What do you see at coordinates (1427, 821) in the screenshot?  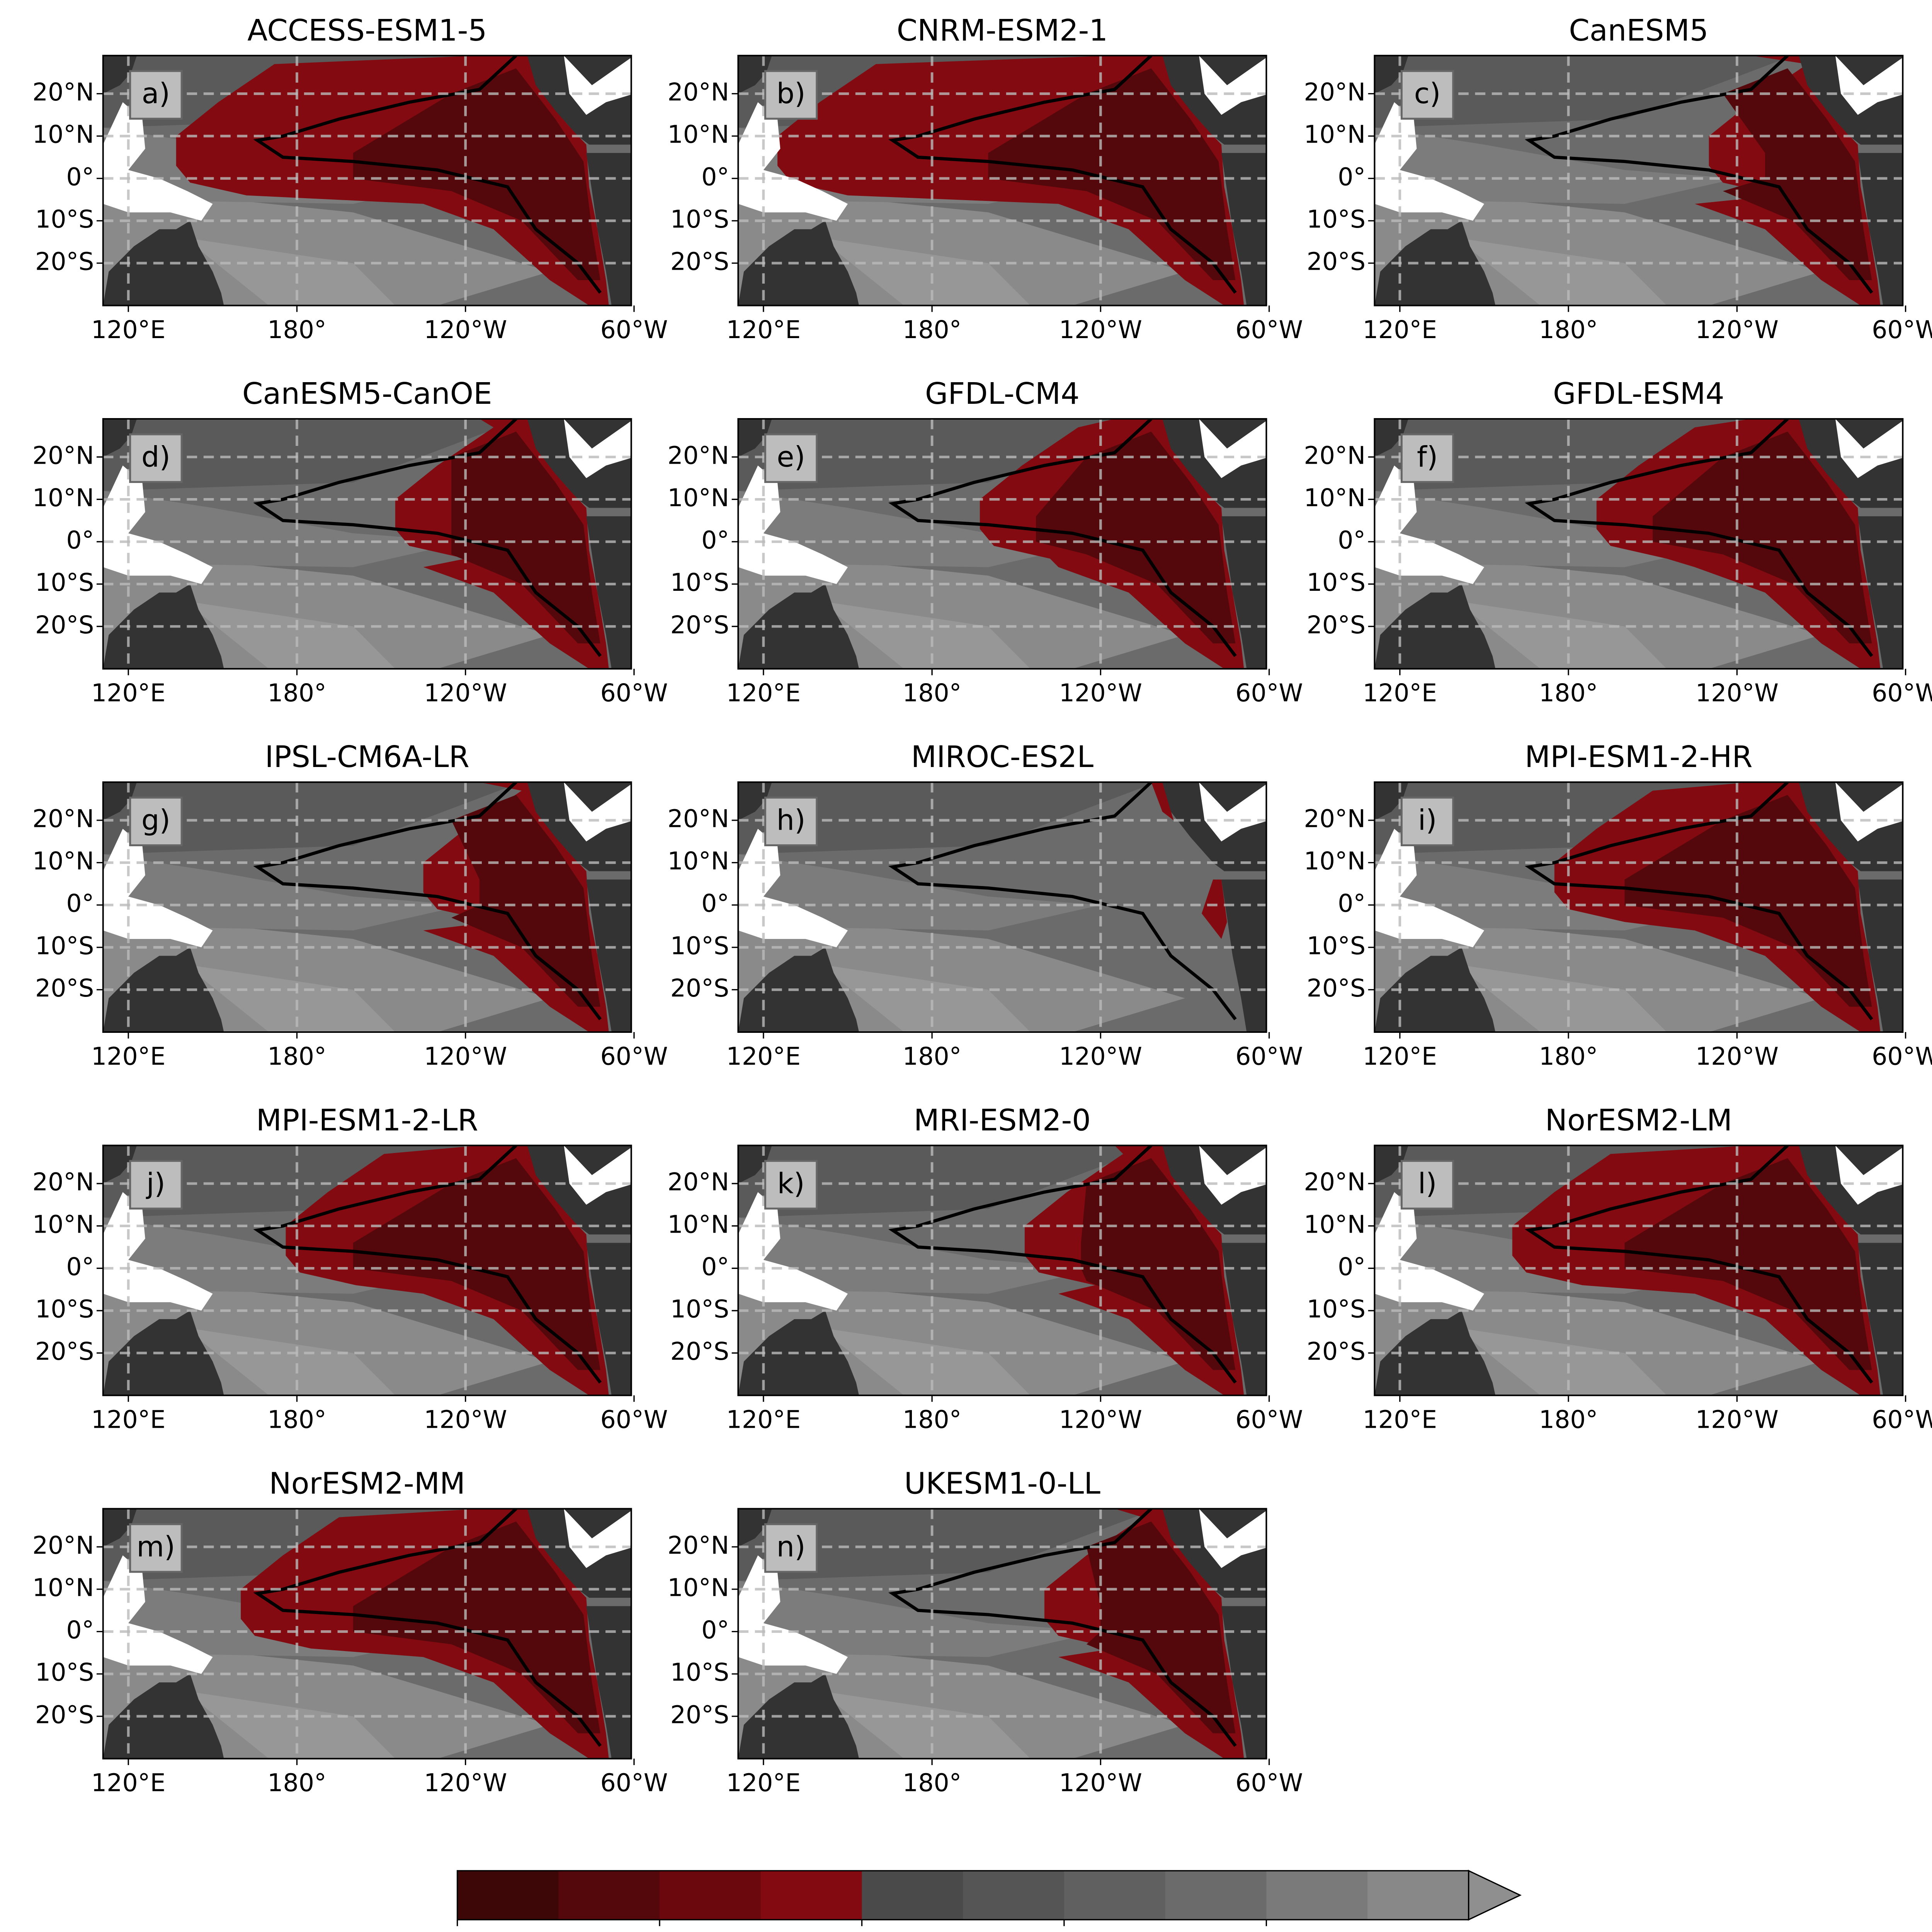 I see `panel-label: i)` at bounding box center [1427, 821].